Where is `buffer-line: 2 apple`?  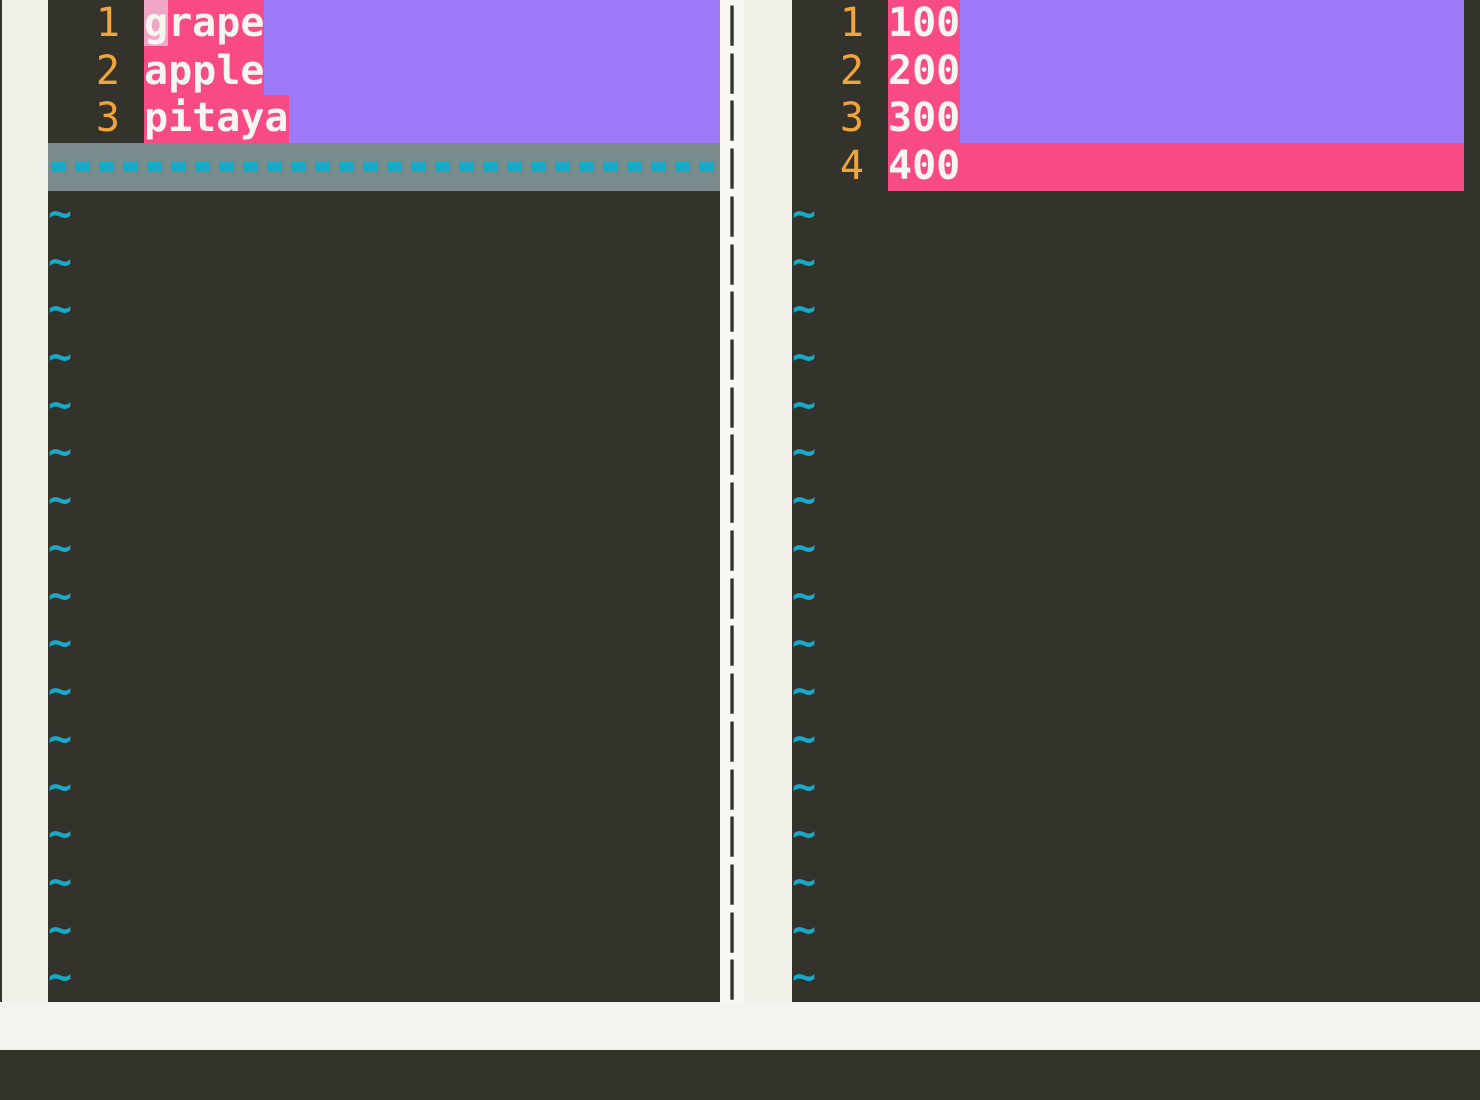
buffer-line: 2 apple is located at coordinates (360, 71).